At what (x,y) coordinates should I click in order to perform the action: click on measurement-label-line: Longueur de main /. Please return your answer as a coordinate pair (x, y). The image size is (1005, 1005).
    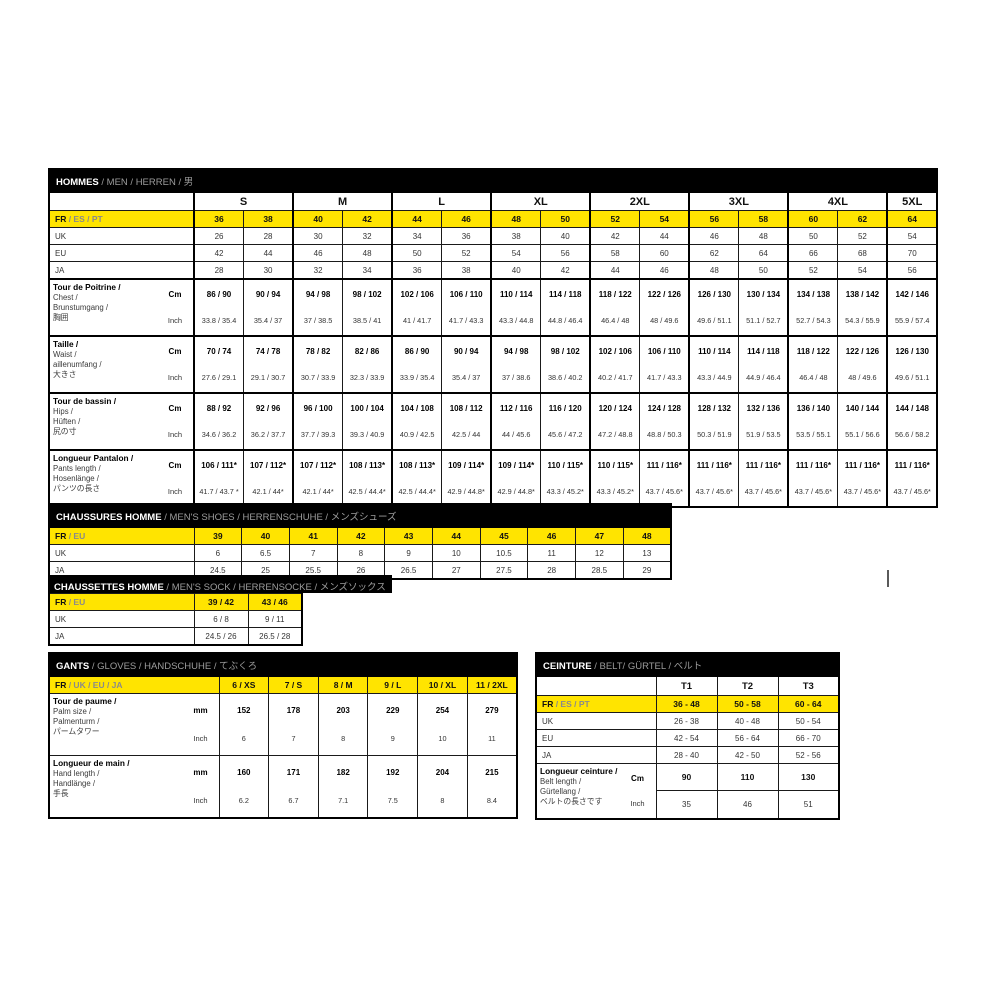
    Looking at the image, I should click on (91, 763).